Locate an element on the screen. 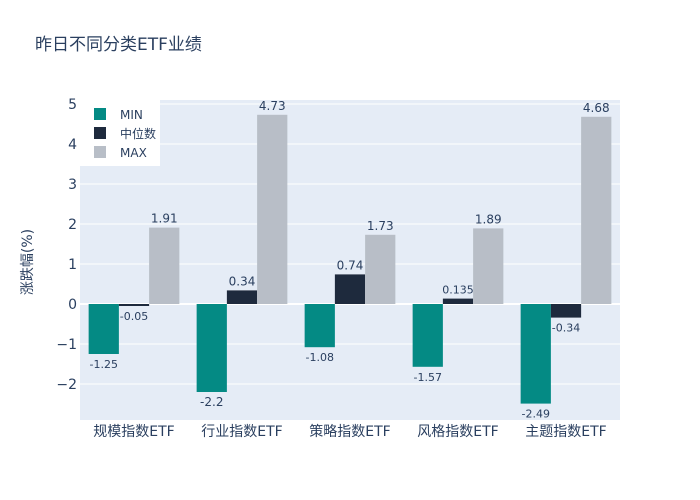 Image resolution: width=700 pixels, height=500 pixels. x-tick-label: 行业指数ETF is located at coordinates (241, 432).